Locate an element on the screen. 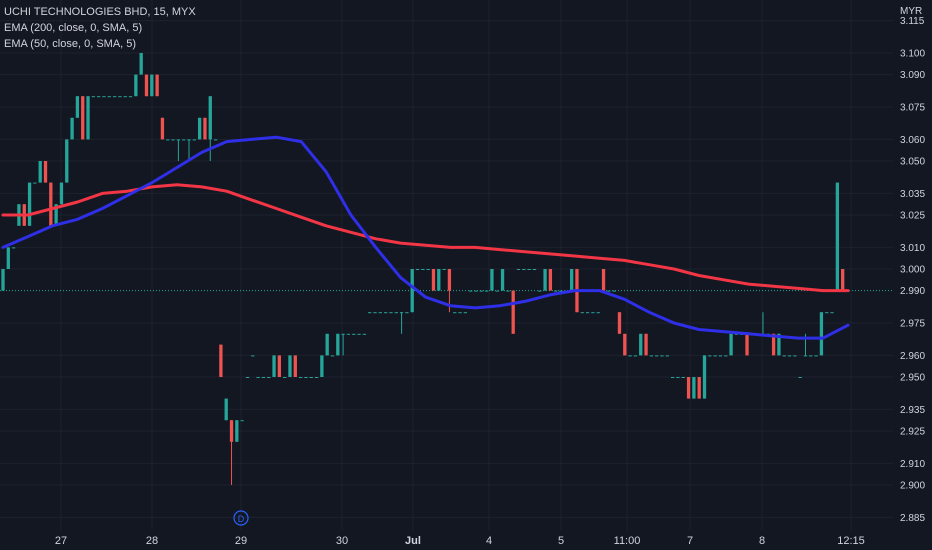  price-tick-label: 3.060 is located at coordinates (912, 140).